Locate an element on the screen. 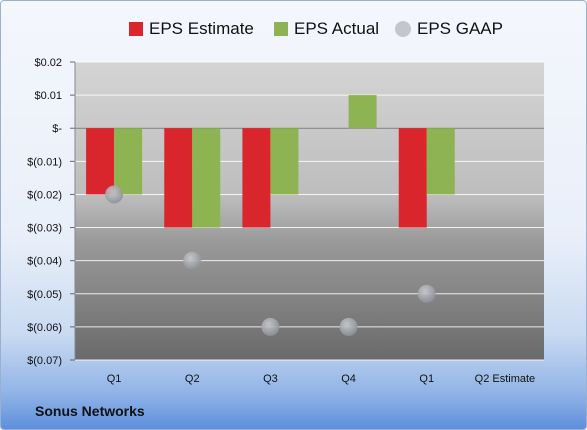  legend-item-eps-actual: EPS Actual is located at coordinates (326, 29).